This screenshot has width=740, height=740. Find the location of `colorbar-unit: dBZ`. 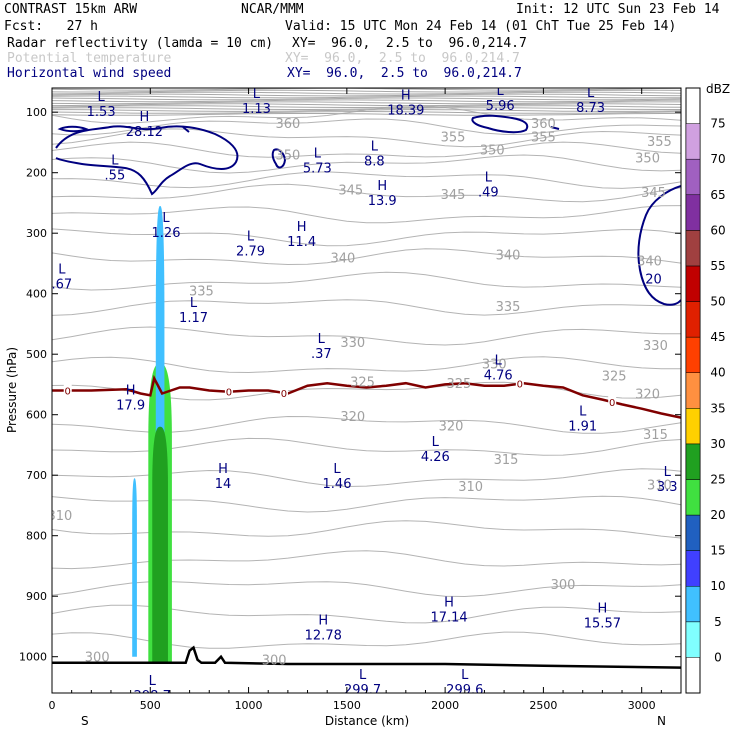

colorbar-unit: dBZ is located at coordinates (718, 89).